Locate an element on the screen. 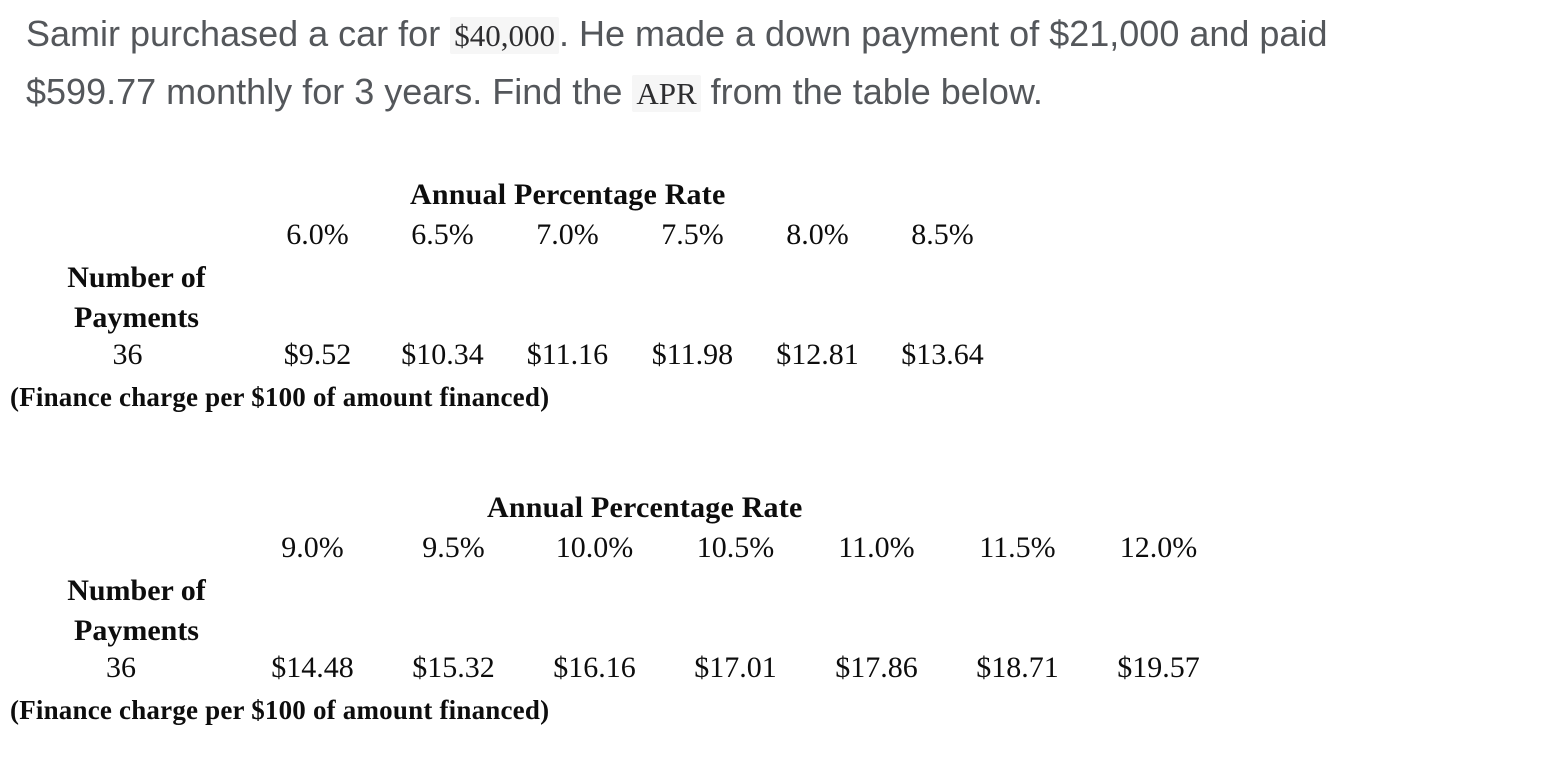 The width and height of the screenshot is (1542, 782). rate-header-cell: 6.5% is located at coordinates (442, 234).